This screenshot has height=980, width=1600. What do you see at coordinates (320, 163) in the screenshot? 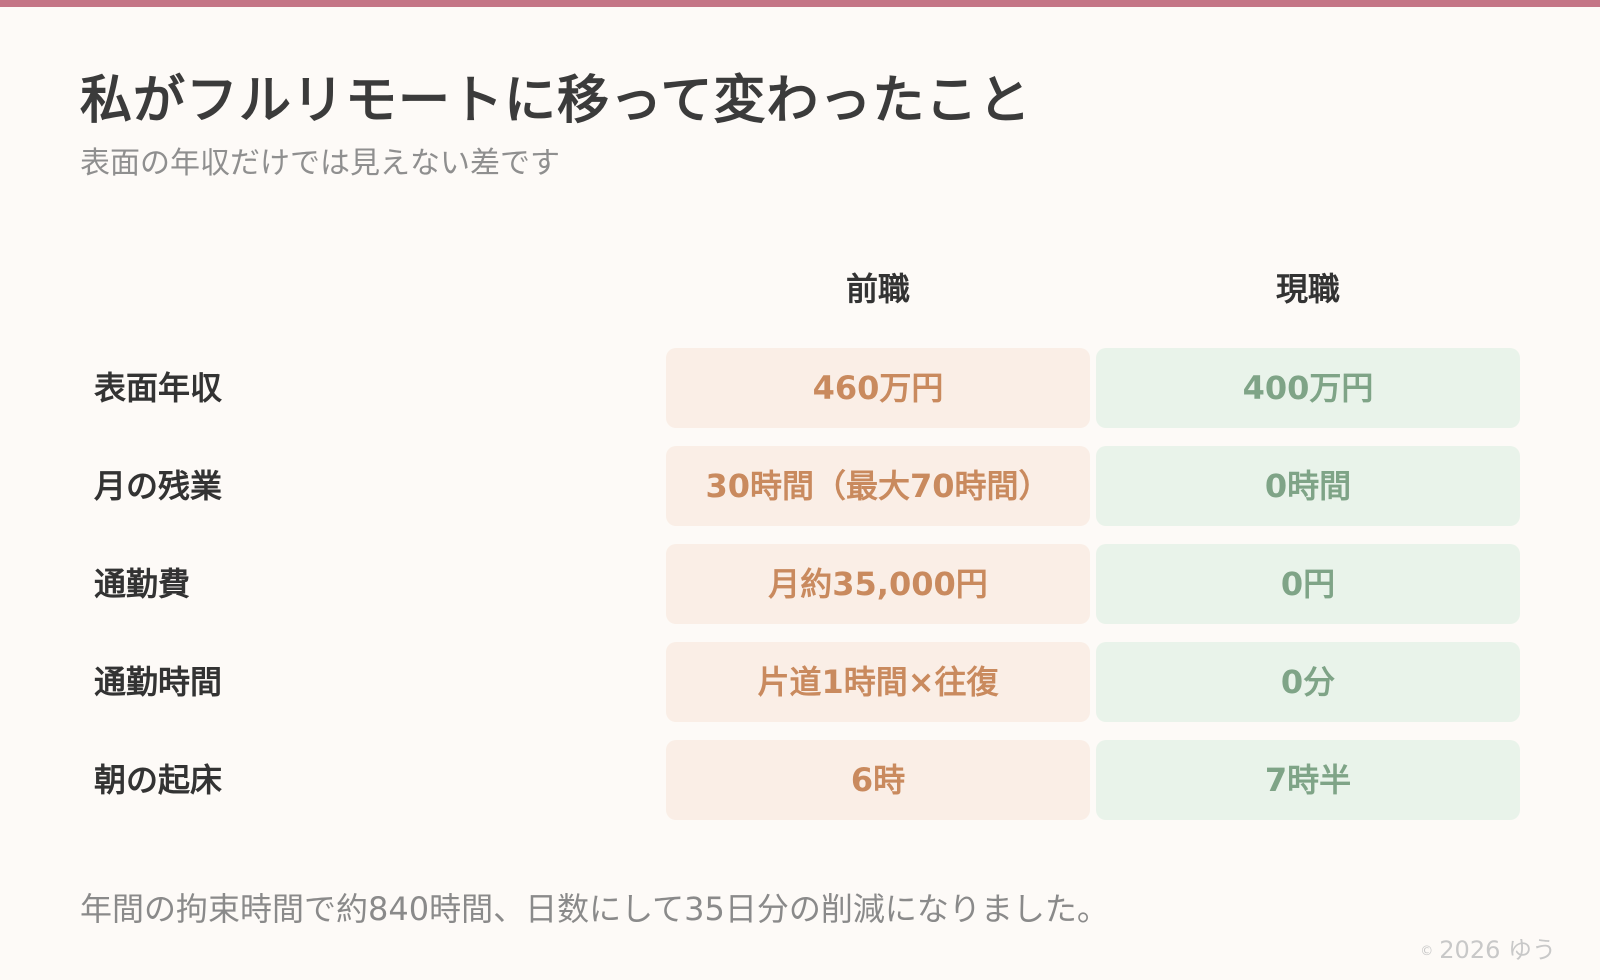
I see `page-subtitle: 表面の年収だけでは見えない差です` at bounding box center [320, 163].